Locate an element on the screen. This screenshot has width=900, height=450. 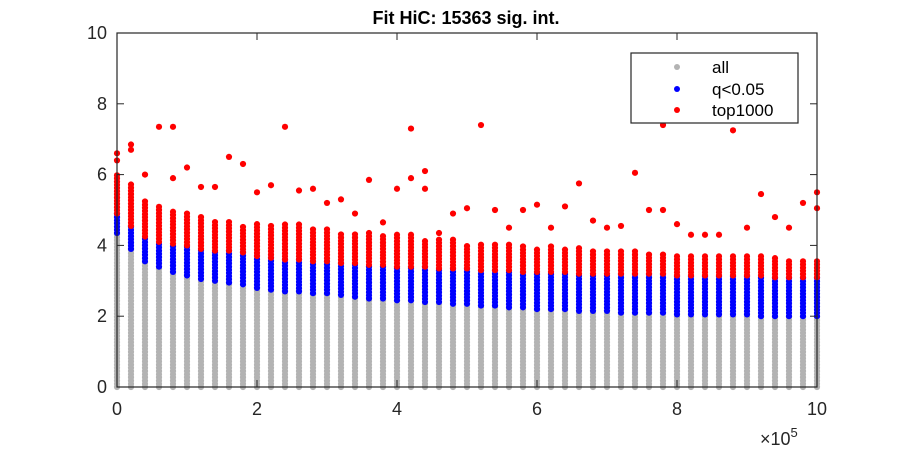
x-multiplier: ×10⁵ is located at coordinates (779, 437).